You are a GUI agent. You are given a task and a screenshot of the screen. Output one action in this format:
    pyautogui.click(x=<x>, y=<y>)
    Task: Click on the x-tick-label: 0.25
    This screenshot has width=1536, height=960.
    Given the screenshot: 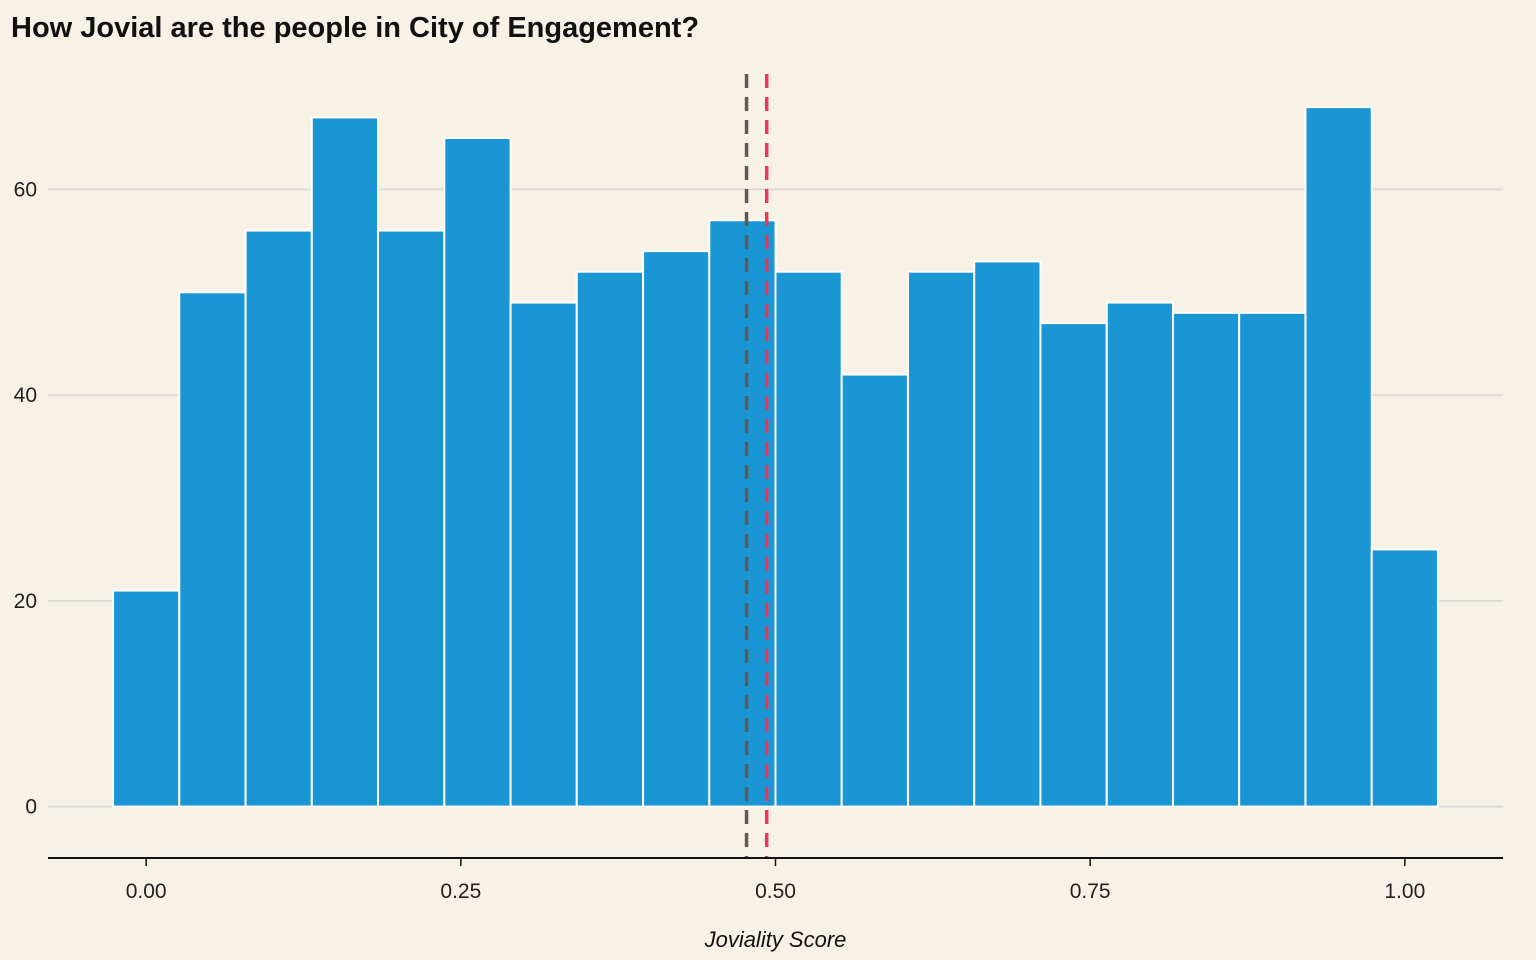 What is the action you would take?
    pyautogui.click(x=460, y=891)
    